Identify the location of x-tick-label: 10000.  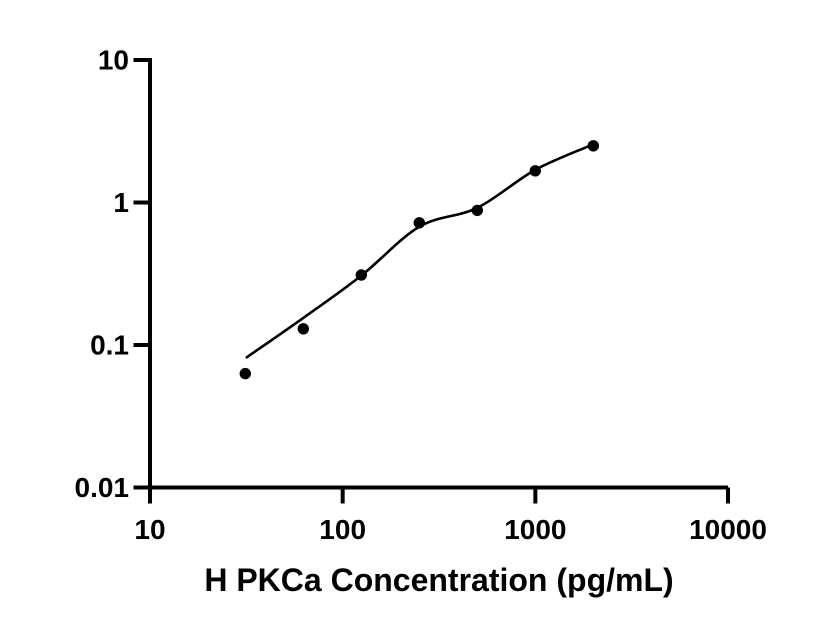
(728, 529).